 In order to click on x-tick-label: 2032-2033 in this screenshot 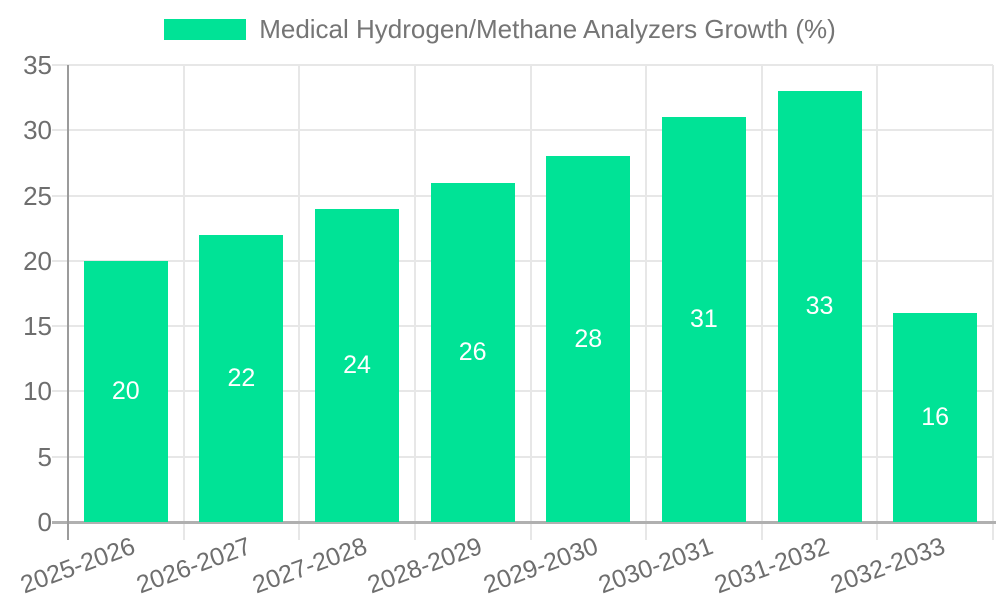, I will do `click(887, 566)`.